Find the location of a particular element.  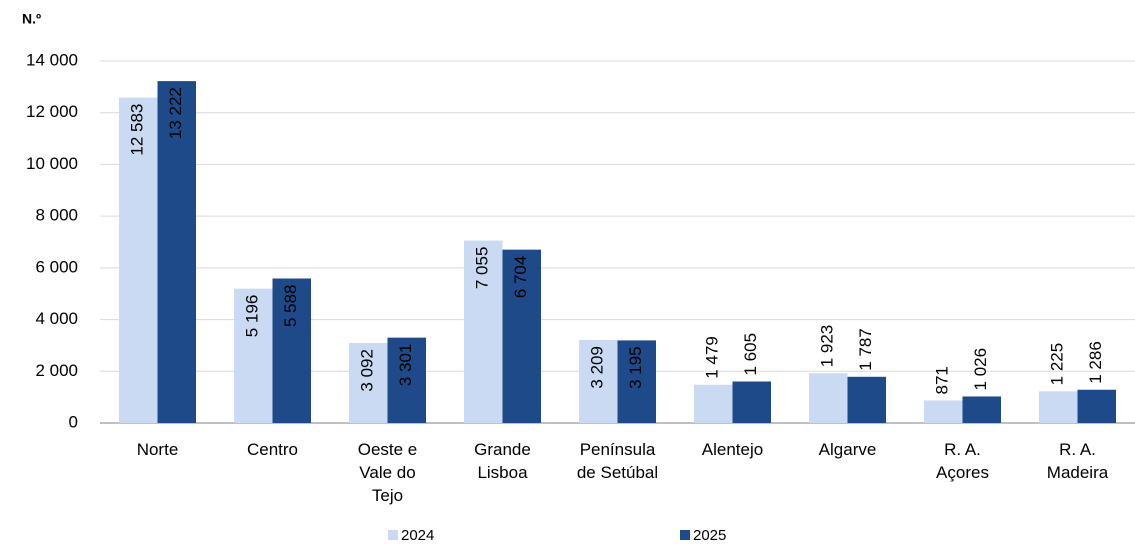

data-label: 12 583 is located at coordinates (137, 130).